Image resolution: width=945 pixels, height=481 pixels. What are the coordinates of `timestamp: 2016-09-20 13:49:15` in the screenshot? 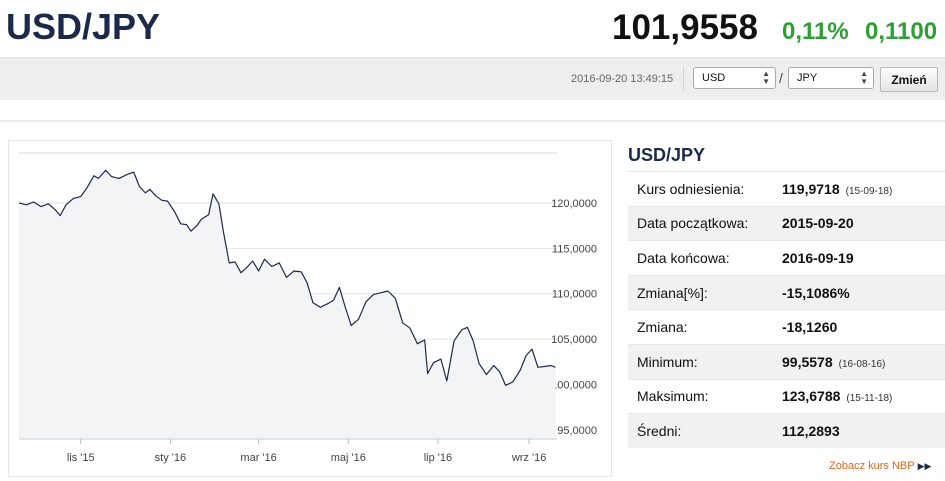 It's located at (622, 79).